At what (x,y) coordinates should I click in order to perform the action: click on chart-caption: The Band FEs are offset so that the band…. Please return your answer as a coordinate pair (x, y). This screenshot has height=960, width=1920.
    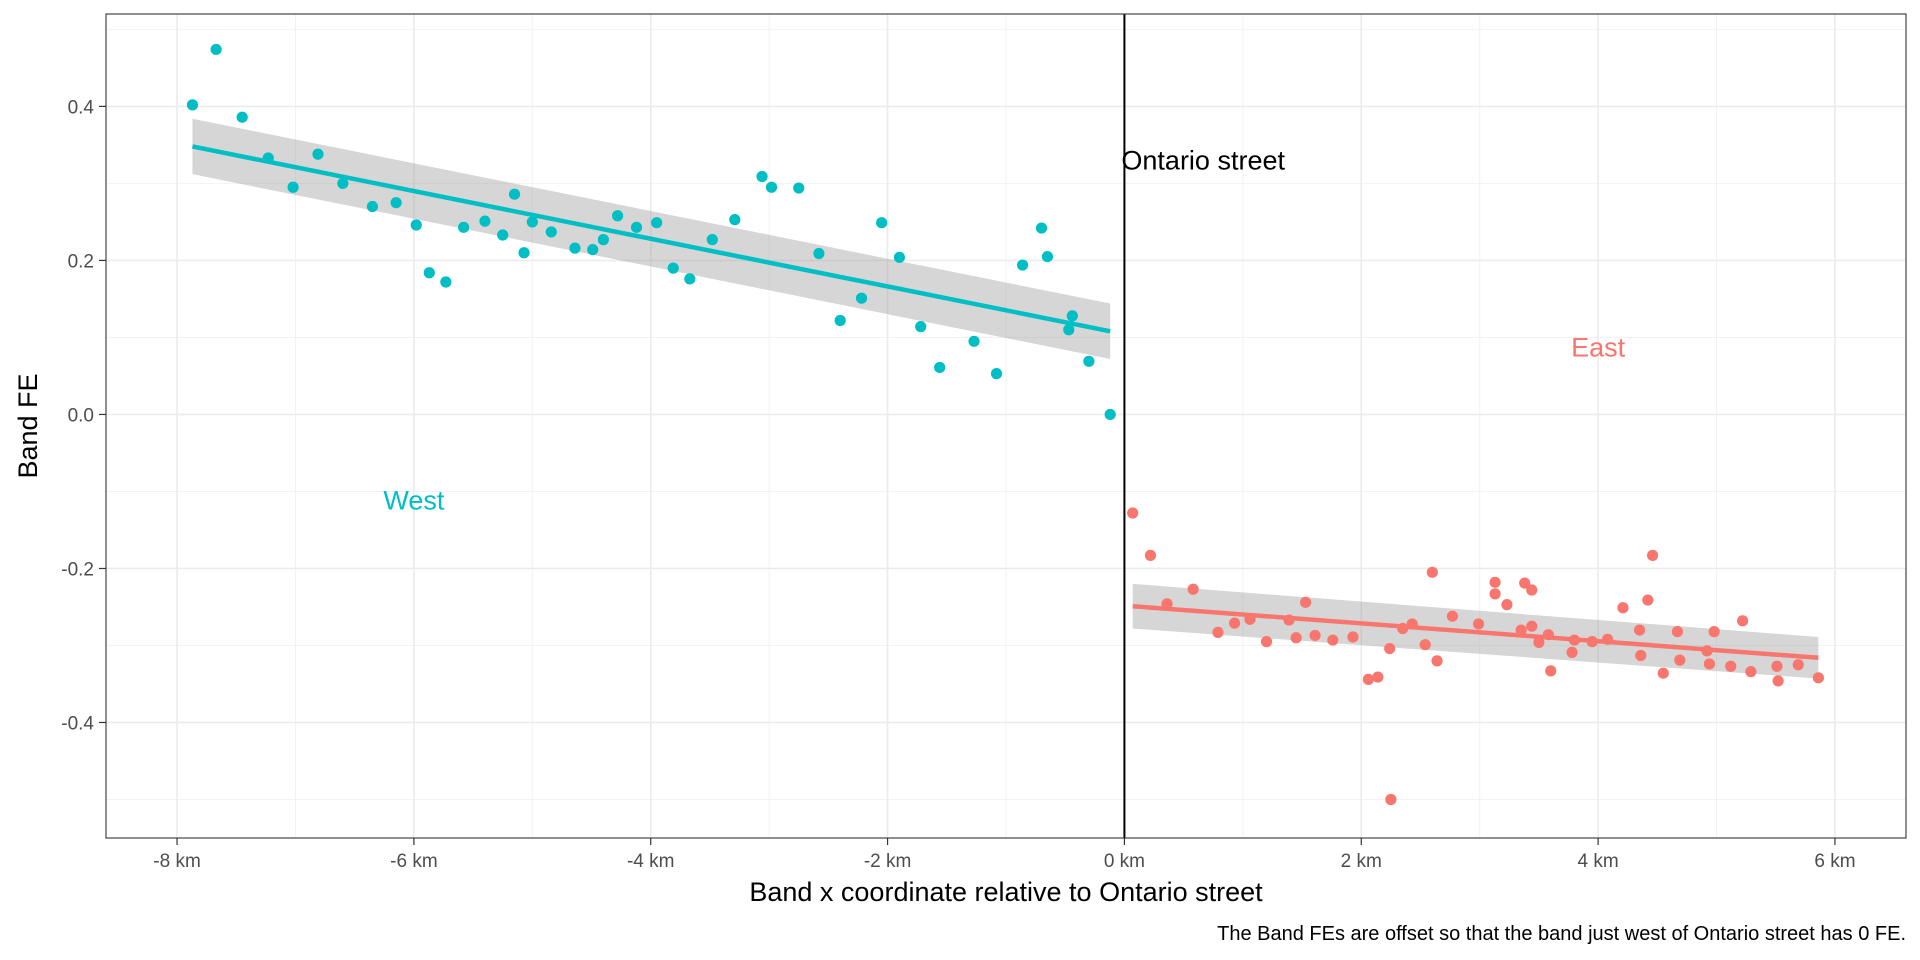
    Looking at the image, I should click on (1561, 934).